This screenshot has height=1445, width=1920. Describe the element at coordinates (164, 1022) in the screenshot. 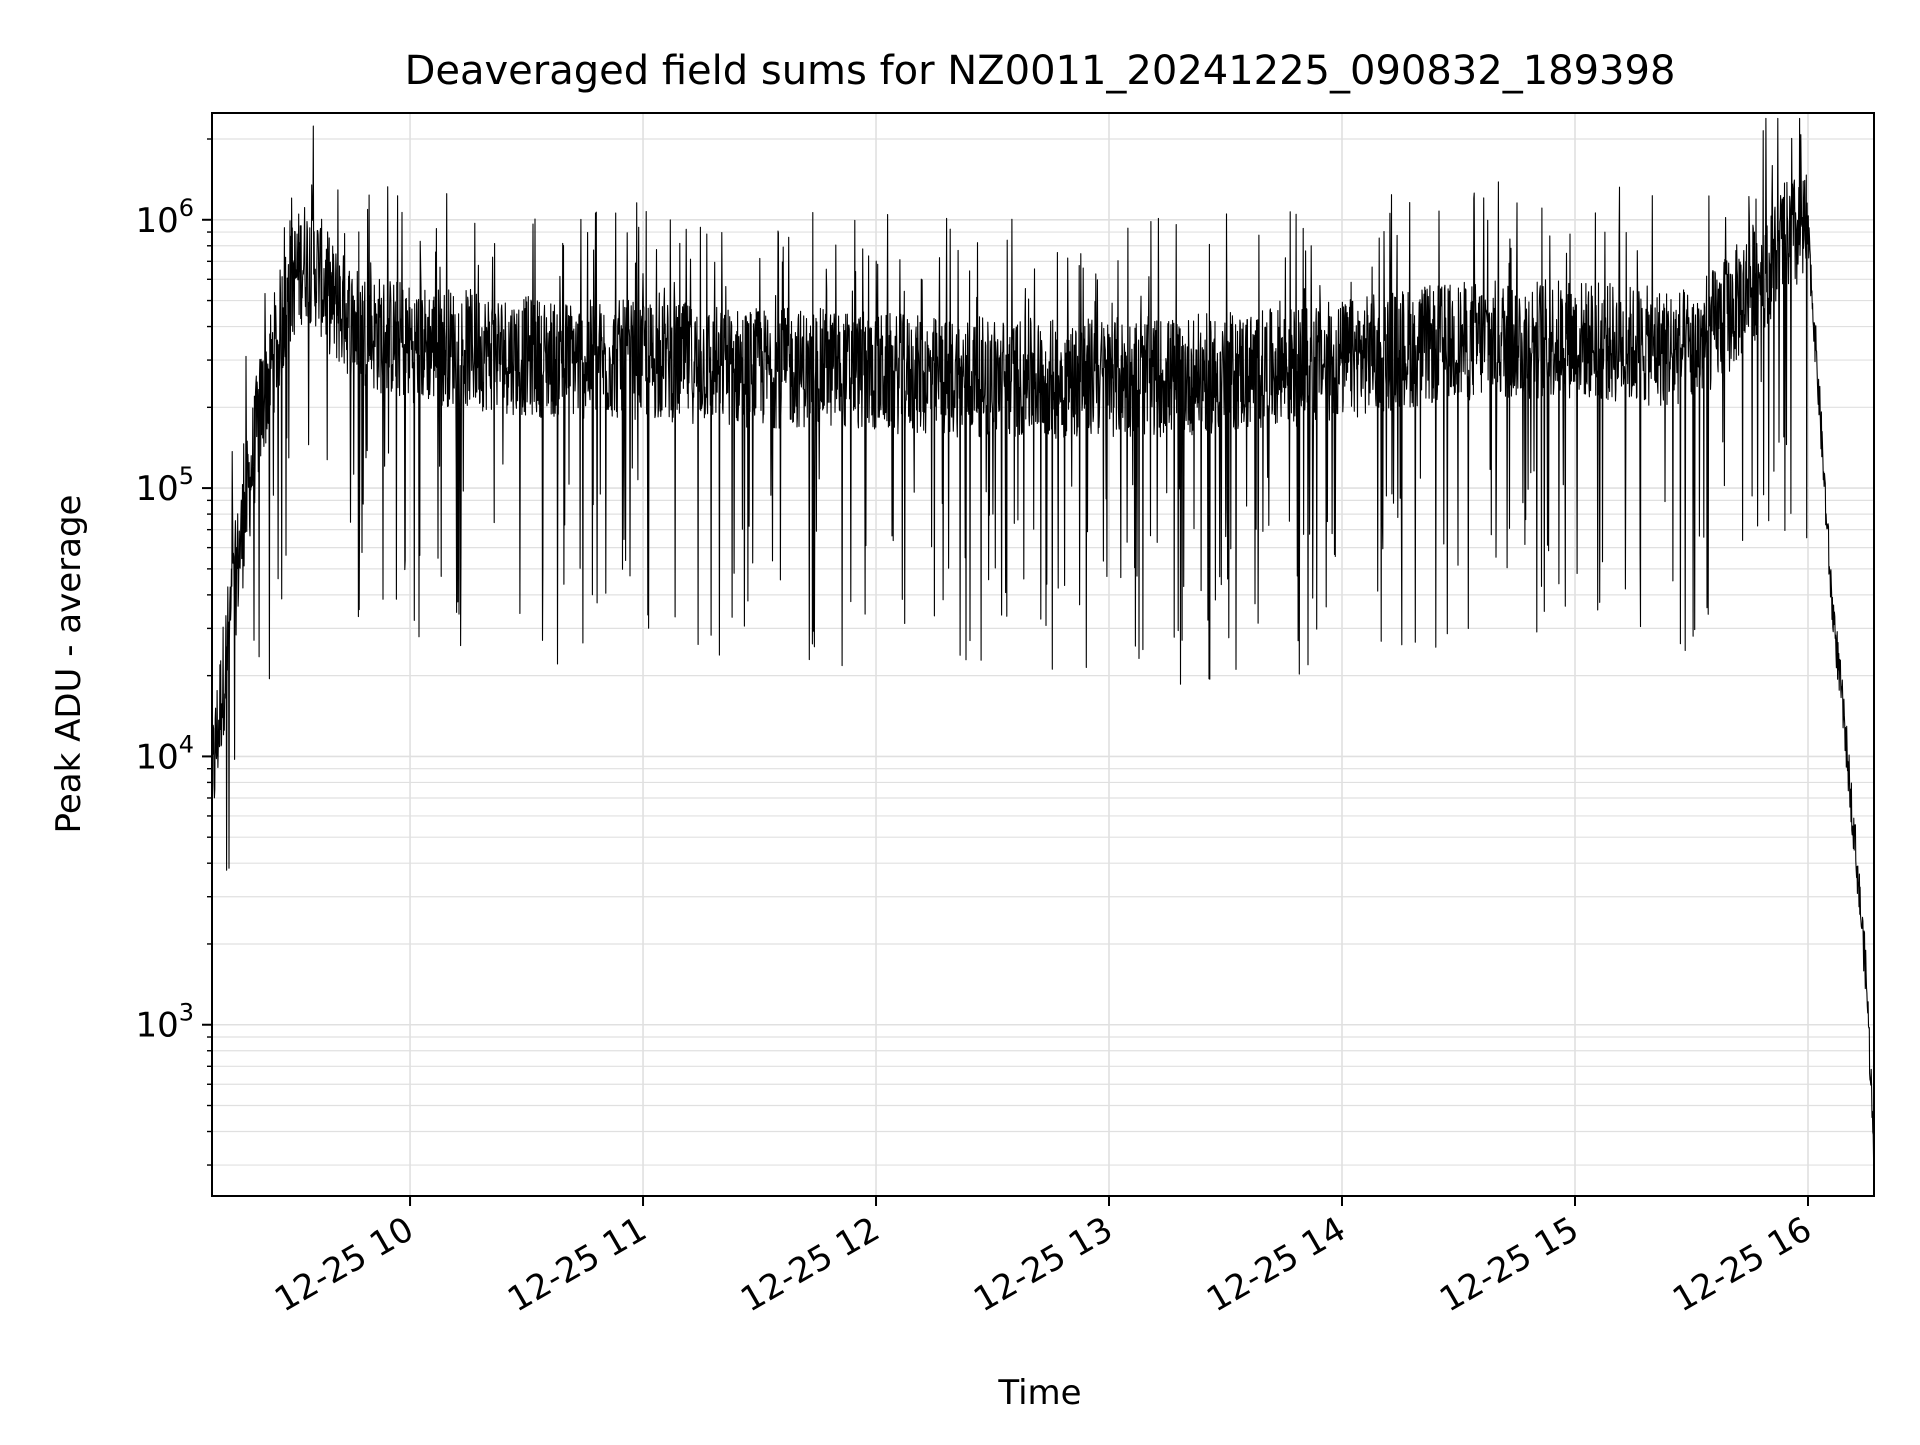

I see `y-tick-label: 10³` at that location.